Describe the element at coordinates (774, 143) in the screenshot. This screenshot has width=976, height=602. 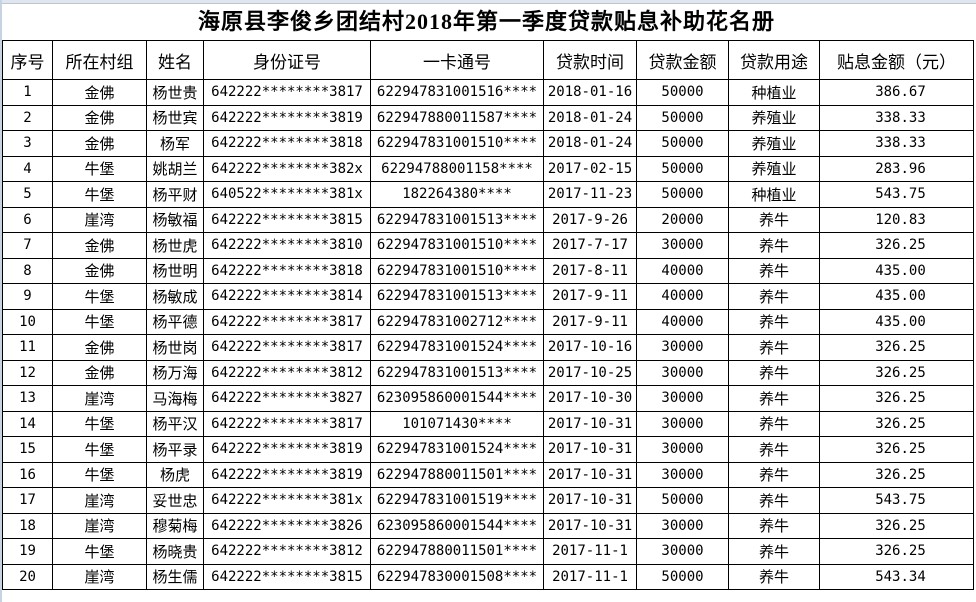
I see `cell-loan-purpose: 养殖业` at that location.